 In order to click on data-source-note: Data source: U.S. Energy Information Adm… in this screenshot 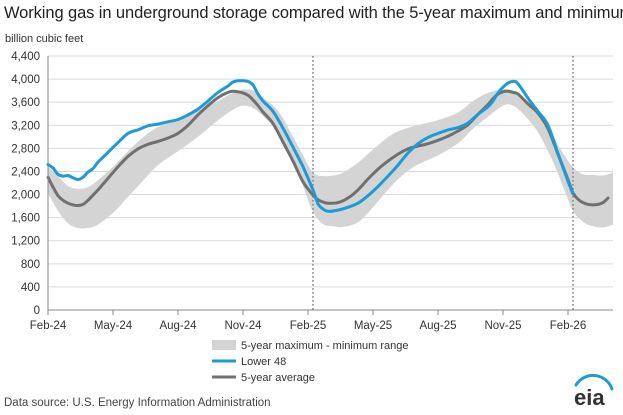, I will do `click(137, 403)`.